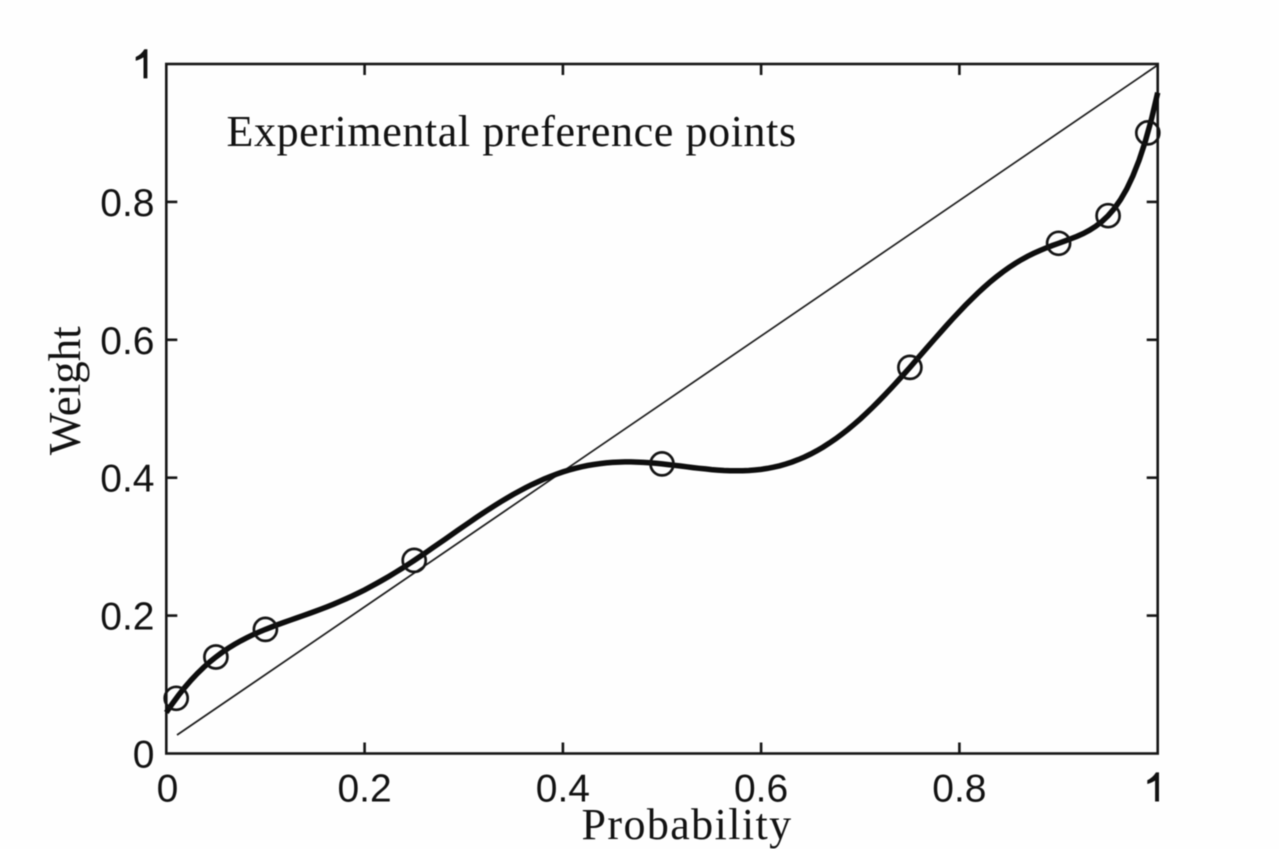 This screenshot has width=1279, height=849. What do you see at coordinates (687, 824) in the screenshot?
I see `svg-text: Probability` at bounding box center [687, 824].